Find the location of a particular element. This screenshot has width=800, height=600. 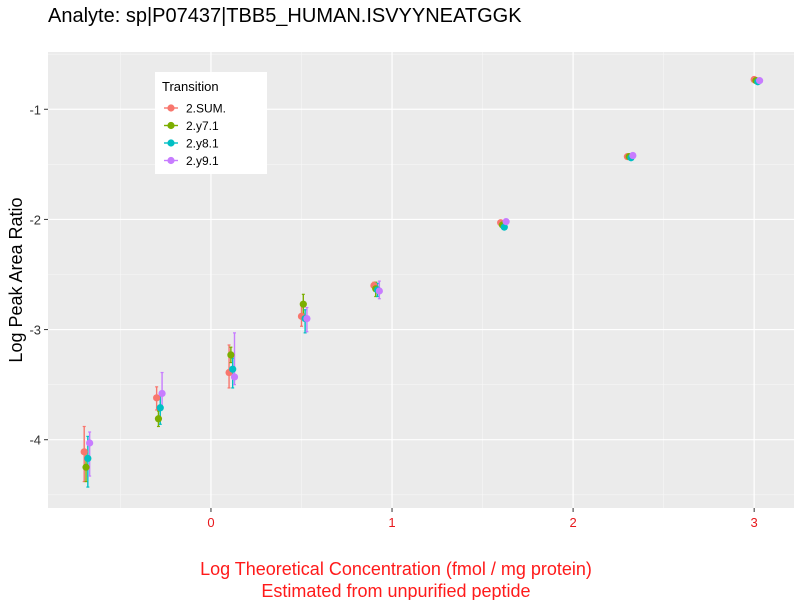

legend-box is located at coordinates (211, 123).